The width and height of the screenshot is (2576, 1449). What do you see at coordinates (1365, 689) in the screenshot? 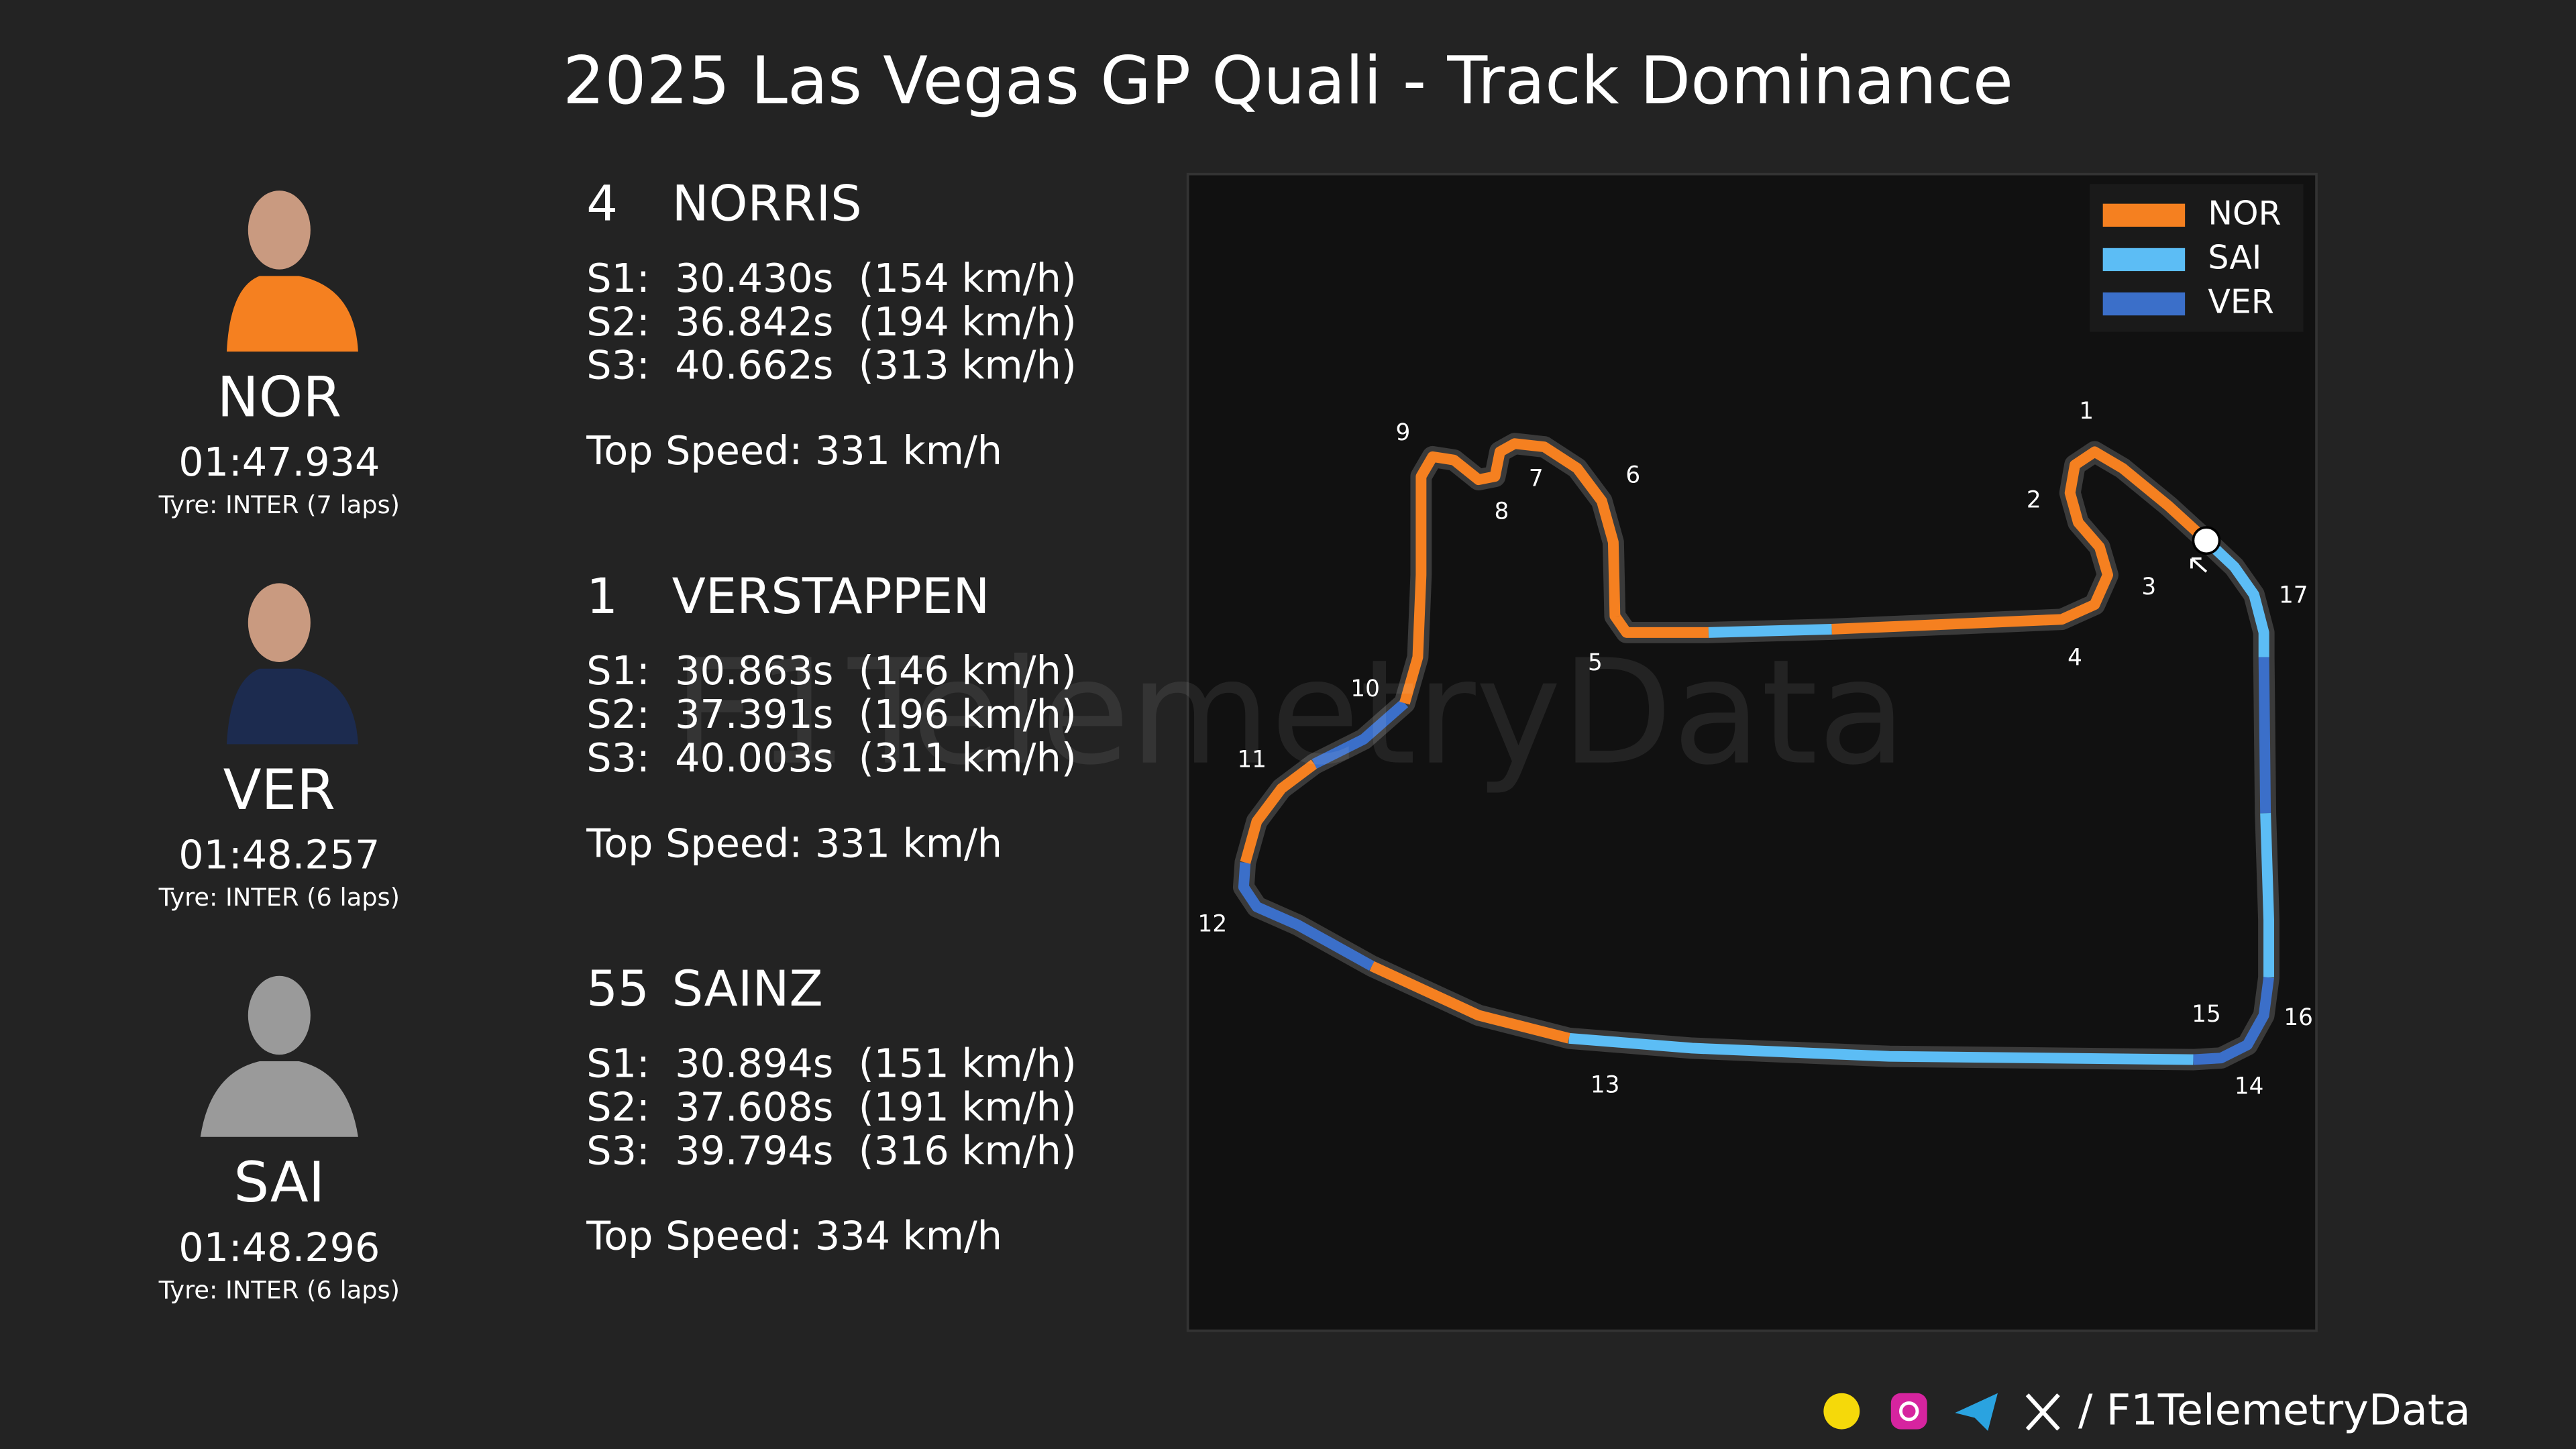
I see `turn-label: 10` at bounding box center [1365, 689].